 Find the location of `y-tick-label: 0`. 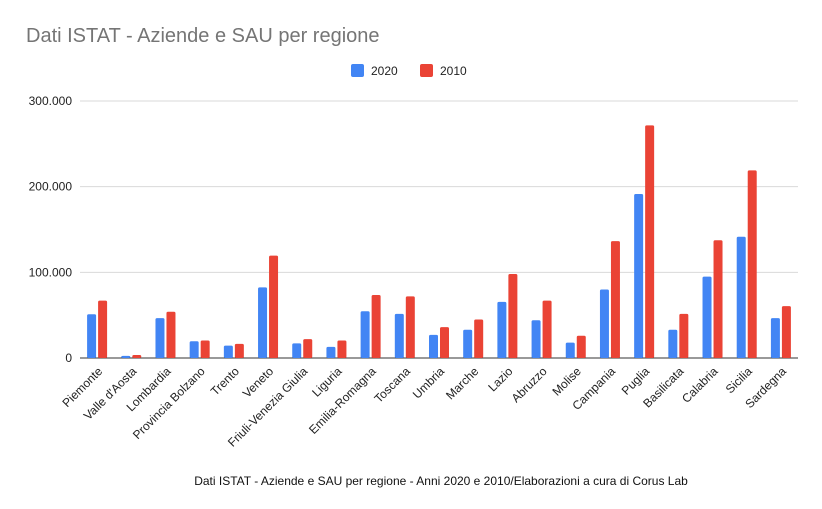

y-tick-label: 0 is located at coordinates (68, 358).